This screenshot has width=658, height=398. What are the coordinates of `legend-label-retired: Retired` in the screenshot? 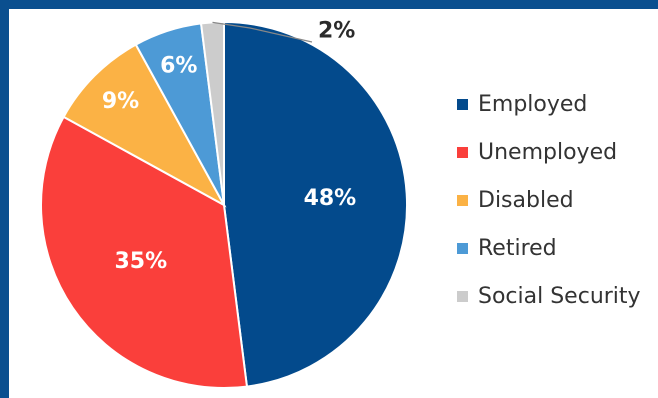 It's located at (517, 248).